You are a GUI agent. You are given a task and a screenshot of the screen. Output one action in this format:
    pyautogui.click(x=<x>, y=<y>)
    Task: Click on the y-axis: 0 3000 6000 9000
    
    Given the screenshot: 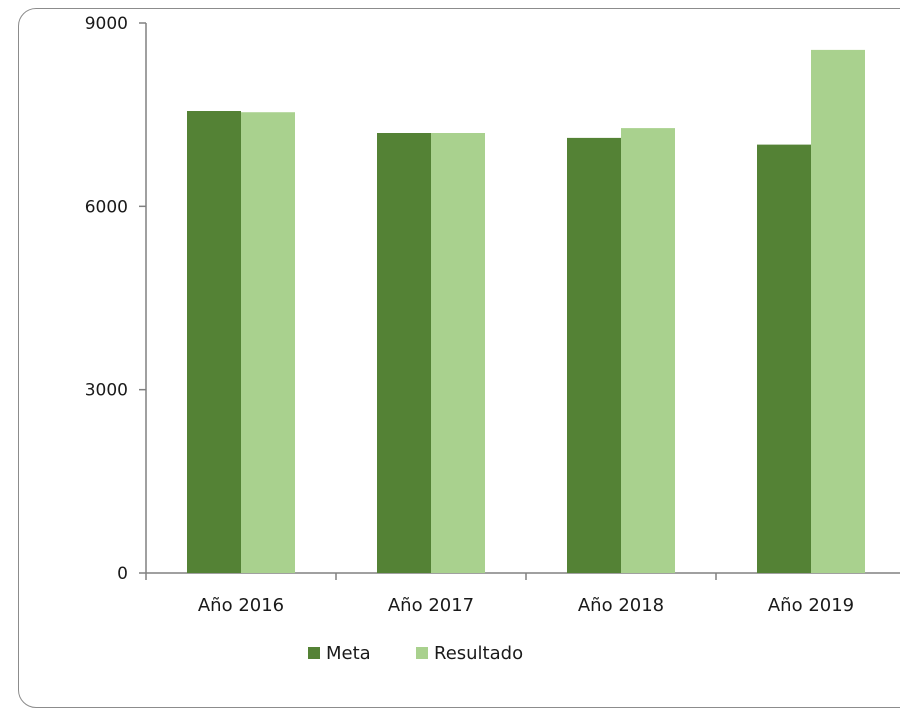 What is the action you would take?
    pyautogui.click(x=116, y=299)
    